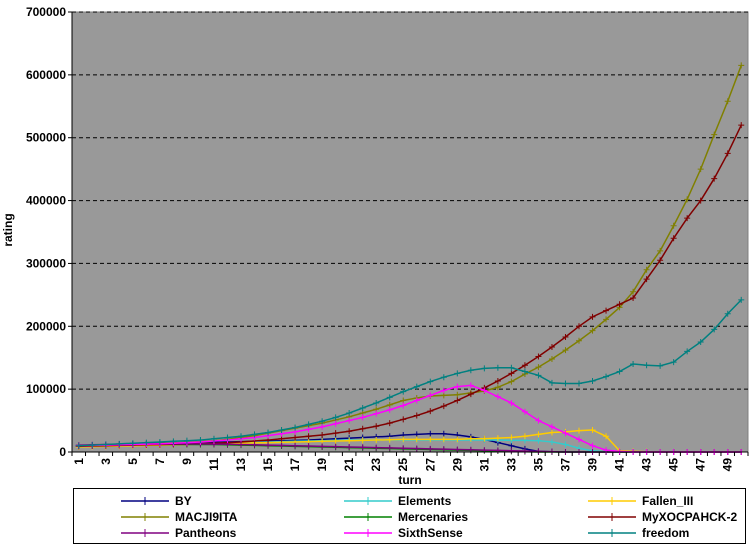 The image size is (754, 558). What do you see at coordinates (666, 533) in the screenshot?
I see `legend-label: freedom` at bounding box center [666, 533].